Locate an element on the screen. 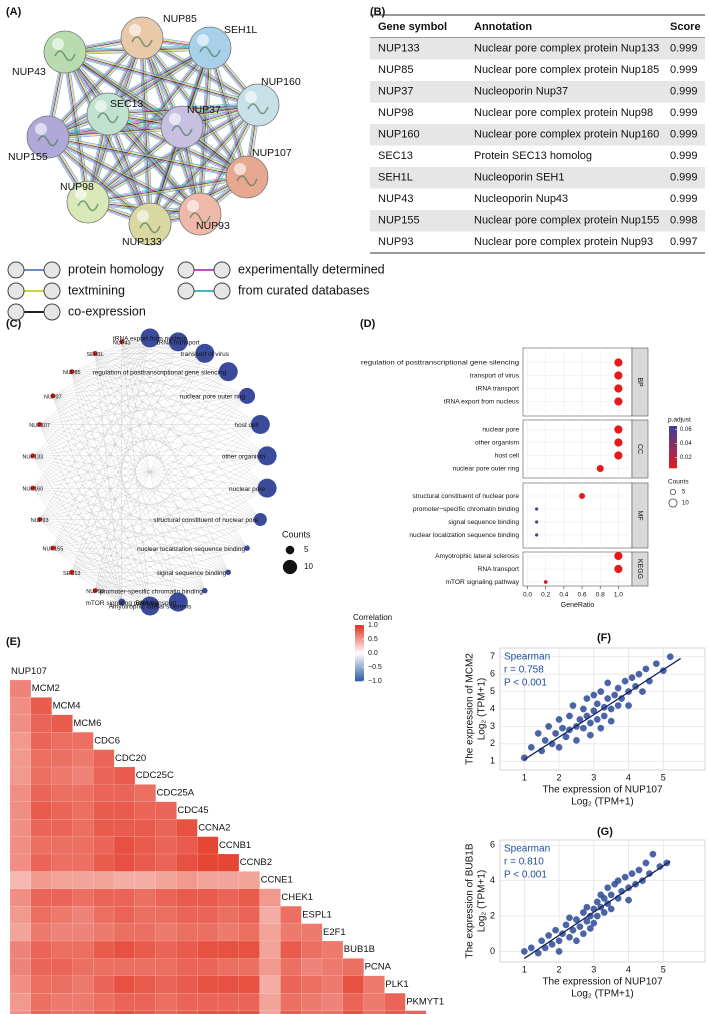  node-label: NUP98 is located at coordinates (77, 187).